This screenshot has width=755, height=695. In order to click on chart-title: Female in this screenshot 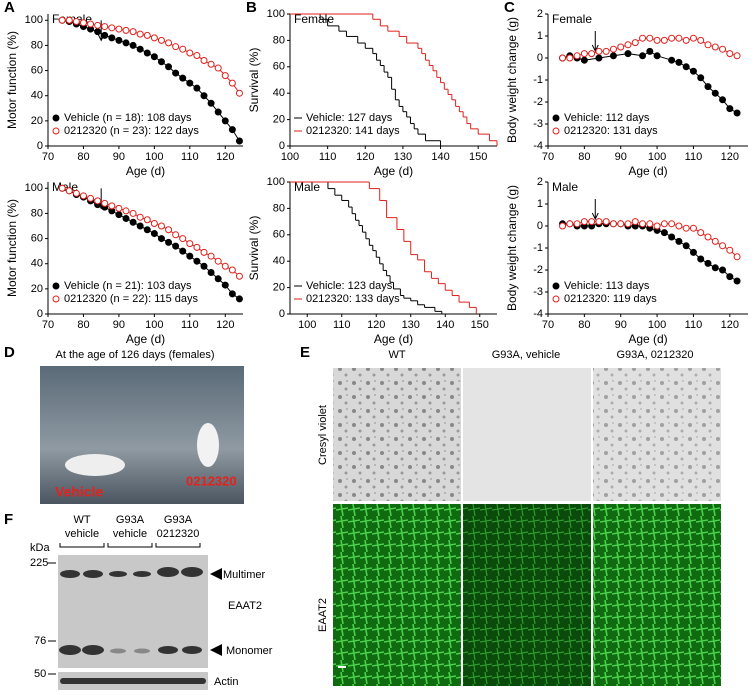, I will do `click(314, 19)`.